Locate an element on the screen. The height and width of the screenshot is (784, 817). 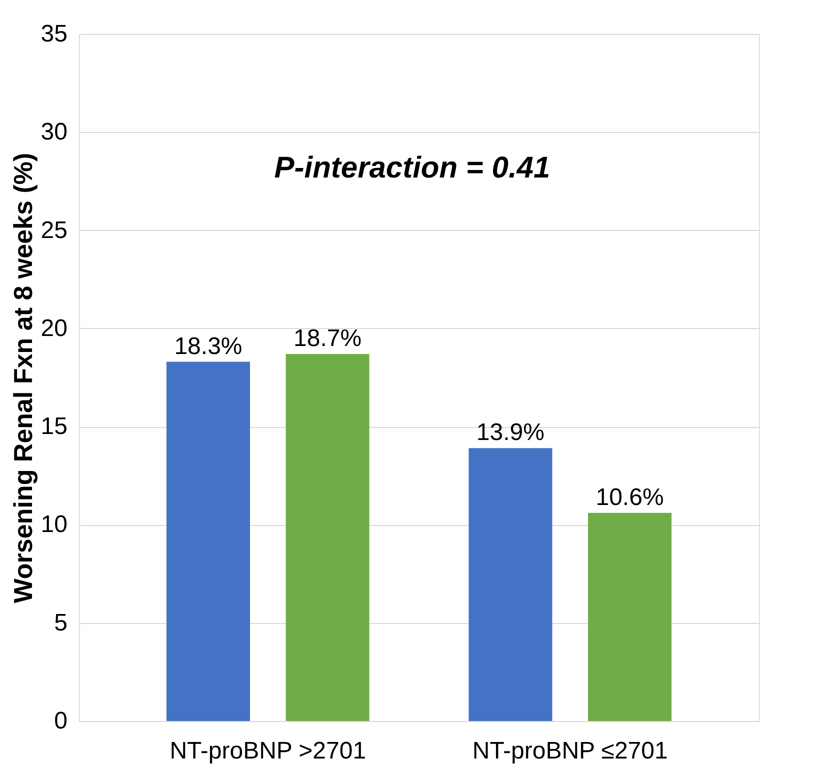
data-label: 10.6% is located at coordinates (630, 497).